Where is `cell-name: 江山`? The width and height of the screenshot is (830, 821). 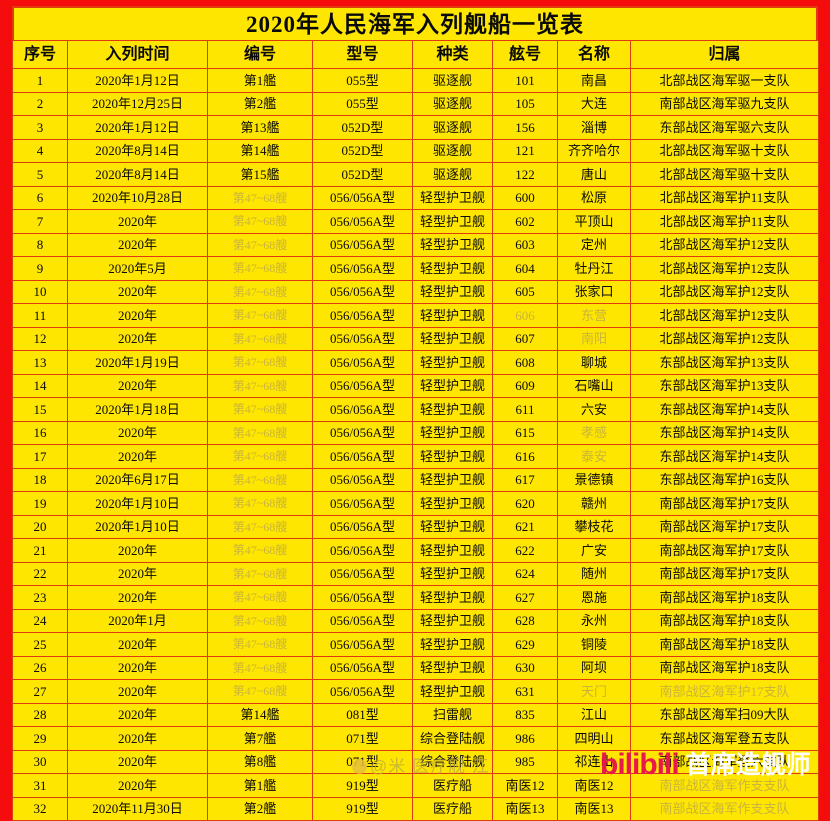 cell-name: 江山 is located at coordinates (594, 714).